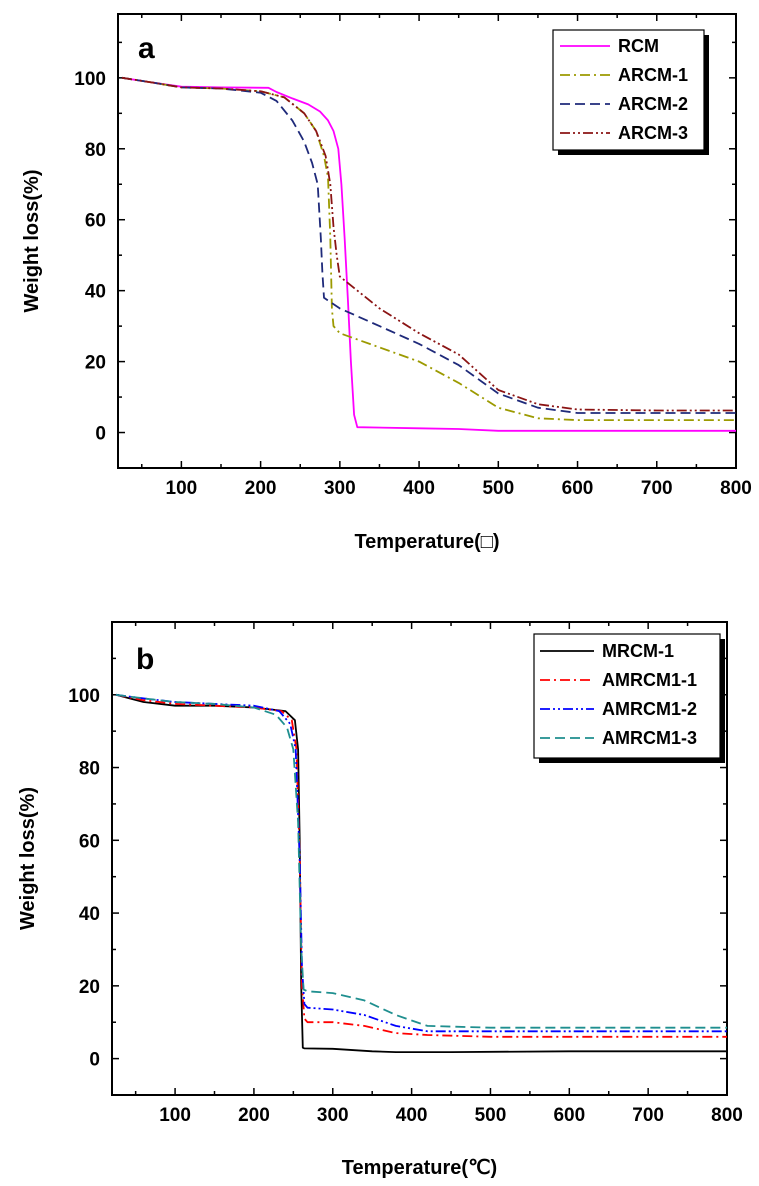 The width and height of the screenshot is (759, 1186). What do you see at coordinates (426, 542) in the screenshot?
I see `x-axis-label: Temperature(□)` at bounding box center [426, 542].